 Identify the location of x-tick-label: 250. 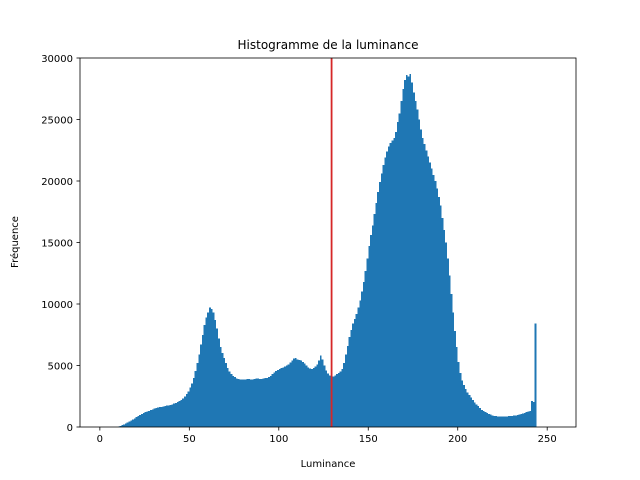
(547, 439).